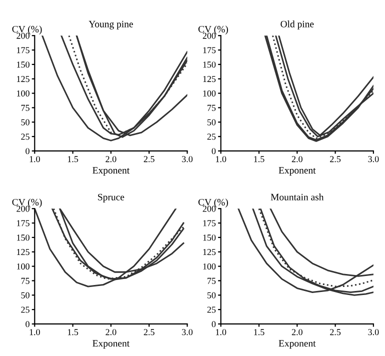 The width and height of the screenshot is (385, 356). Describe the element at coordinates (297, 25) in the screenshot. I see `chart-title: Old pine` at that location.